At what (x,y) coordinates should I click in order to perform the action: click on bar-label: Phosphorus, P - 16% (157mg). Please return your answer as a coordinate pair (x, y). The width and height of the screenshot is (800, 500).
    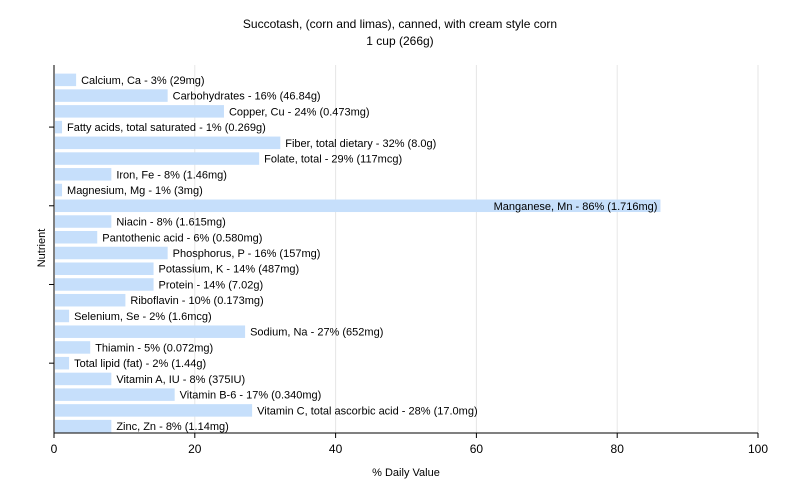
    Looking at the image, I should click on (247, 254).